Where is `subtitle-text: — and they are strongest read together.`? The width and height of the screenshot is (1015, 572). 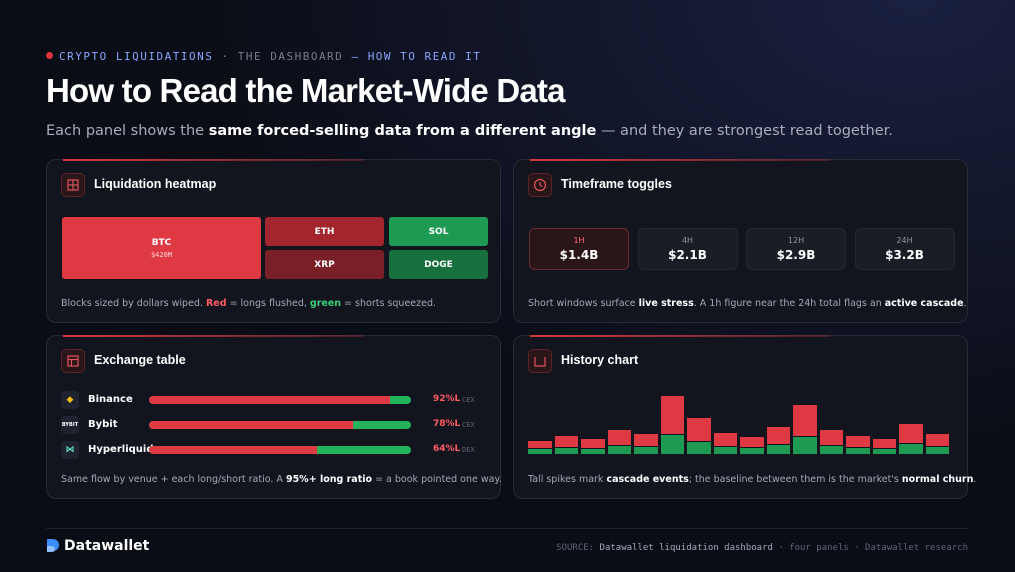
subtitle-text: — and they are strongest read together. is located at coordinates (744, 131).